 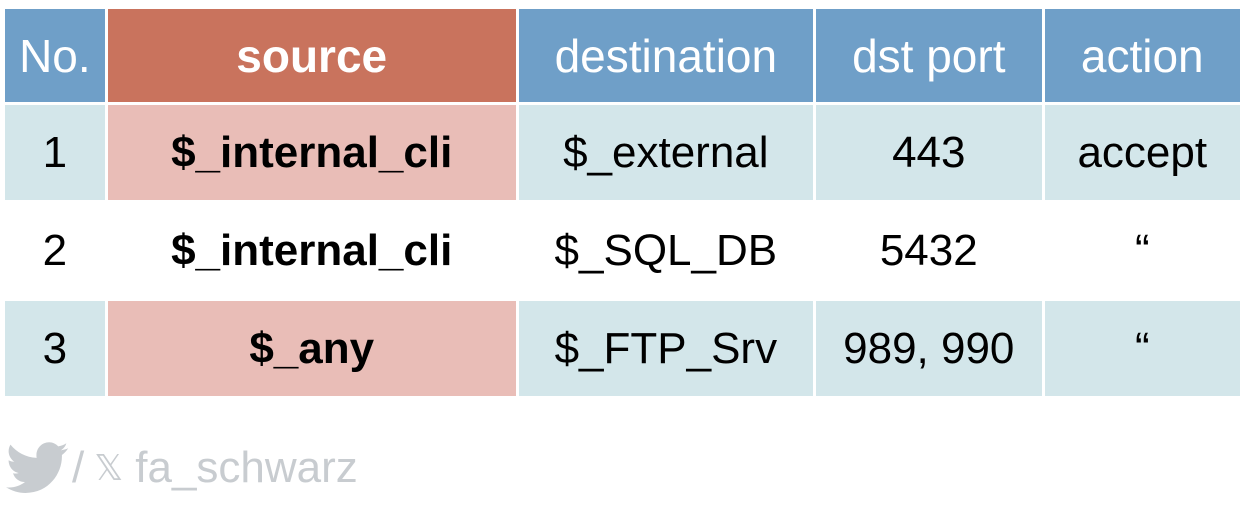 What do you see at coordinates (666, 55) in the screenshot?
I see `header-destination: destination` at bounding box center [666, 55].